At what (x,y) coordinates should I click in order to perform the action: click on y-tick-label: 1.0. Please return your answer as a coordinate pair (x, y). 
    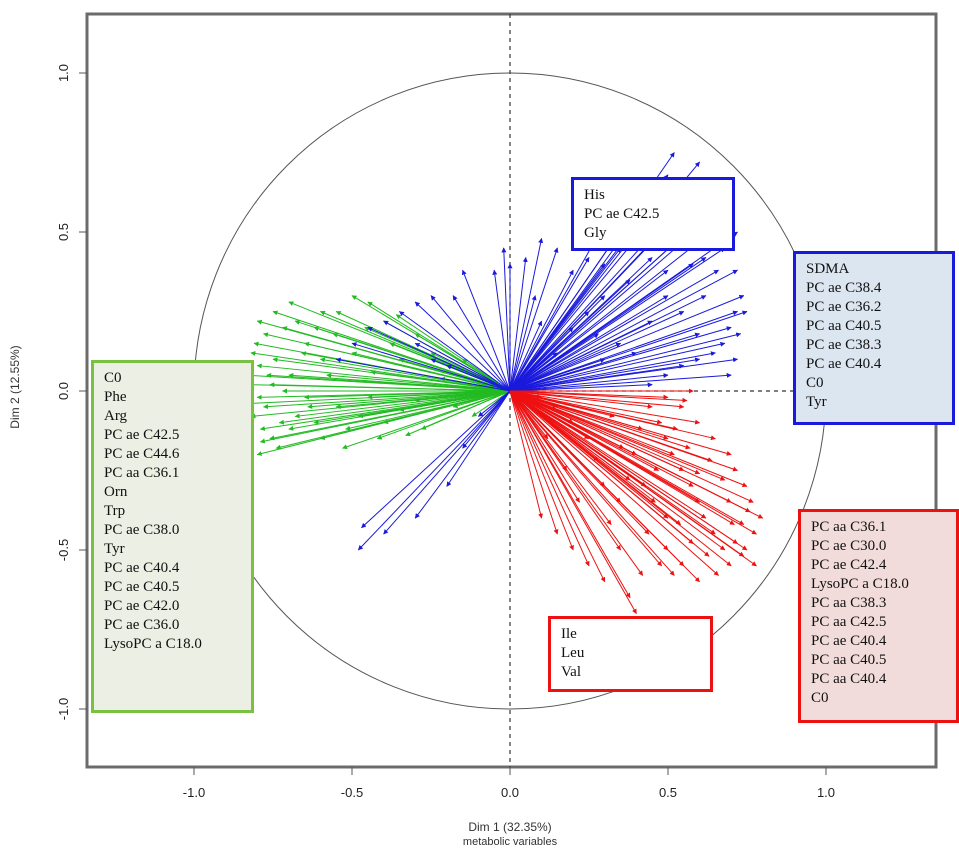
    Looking at the image, I should click on (63, 73).